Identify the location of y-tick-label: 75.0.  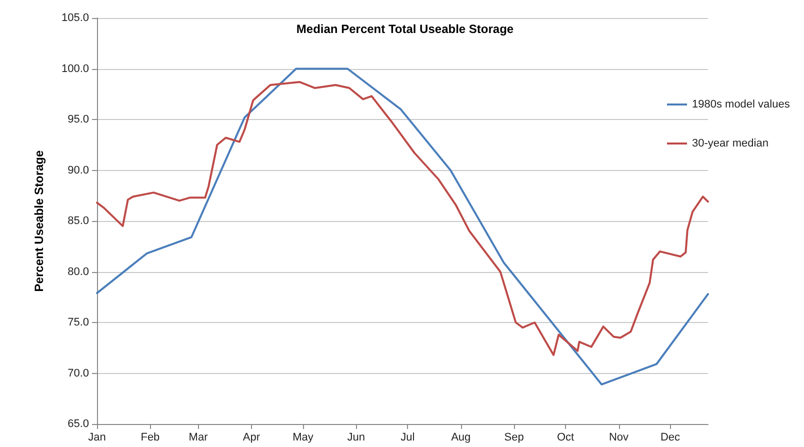
(78, 322).